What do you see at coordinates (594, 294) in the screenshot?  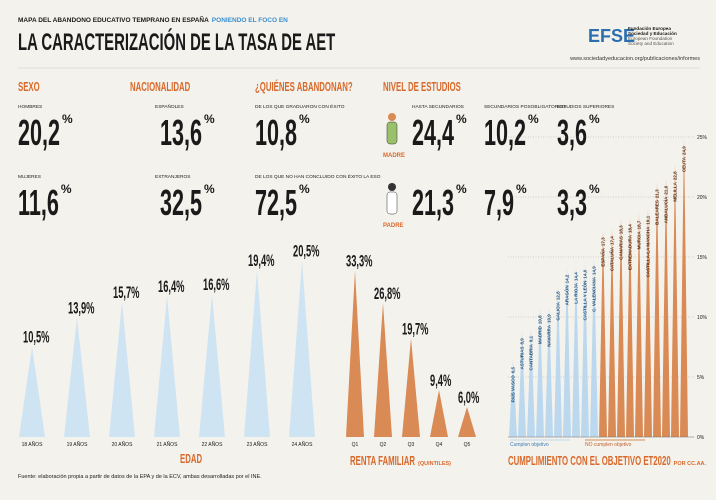 I see `bar-category: C. VALENCIANA` at bounding box center [594, 294].